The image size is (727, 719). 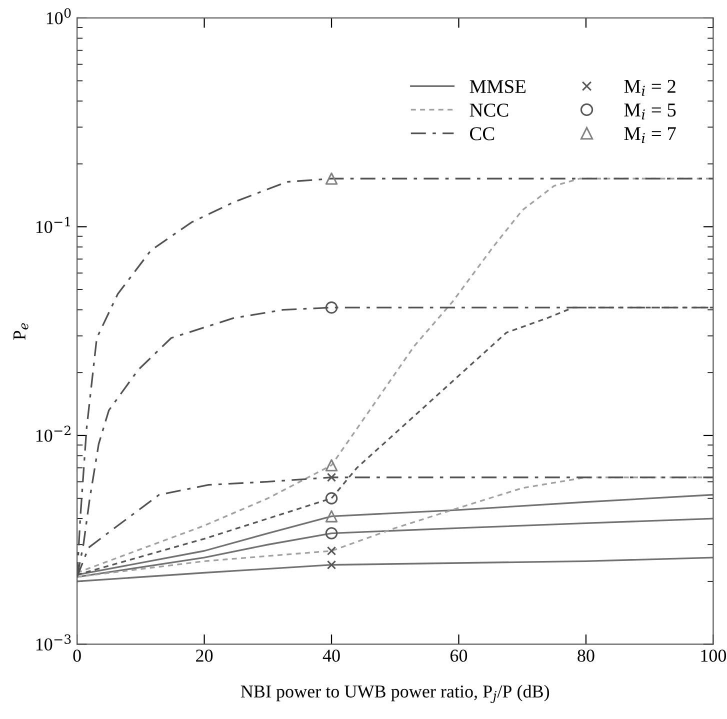 What do you see at coordinates (58, 16) in the screenshot?
I see `y-tick-label: 10$^{0}$` at bounding box center [58, 16].